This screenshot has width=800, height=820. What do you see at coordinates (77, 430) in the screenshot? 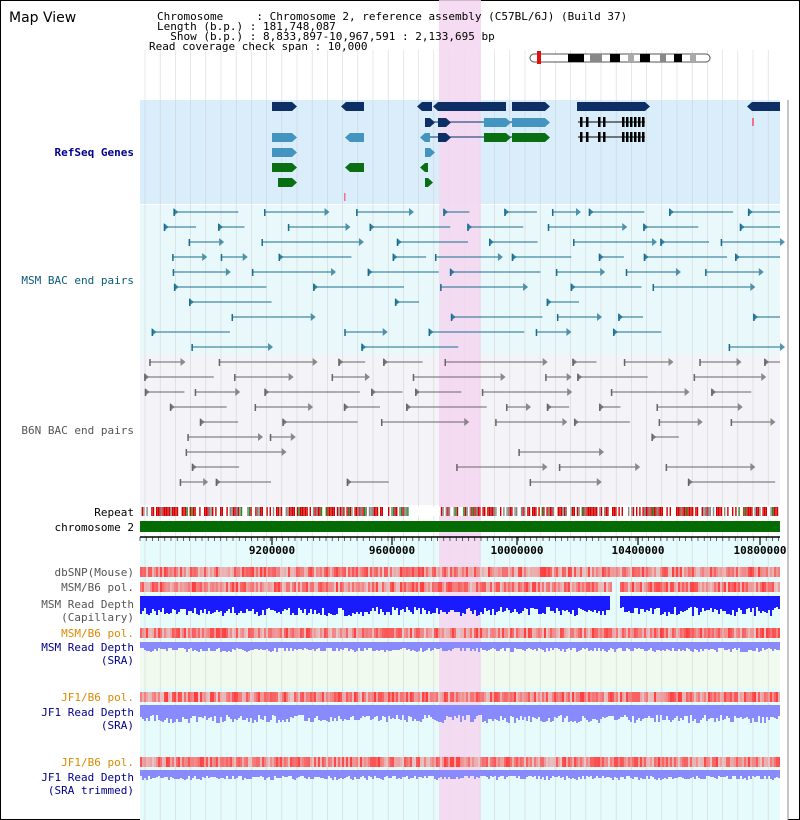
I see `track-label-b6n-bac: B6N BAC end pairs` at bounding box center [77, 430].